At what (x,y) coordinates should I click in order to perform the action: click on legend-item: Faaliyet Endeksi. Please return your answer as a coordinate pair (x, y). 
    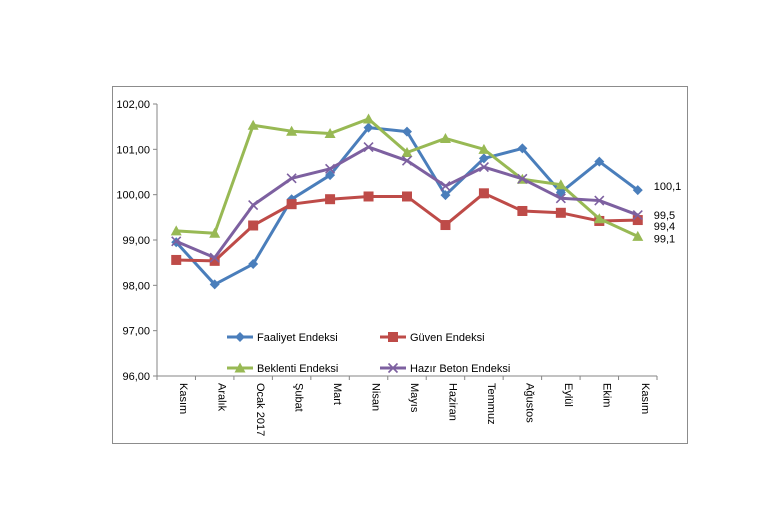
    Looking at the image, I should click on (282, 338).